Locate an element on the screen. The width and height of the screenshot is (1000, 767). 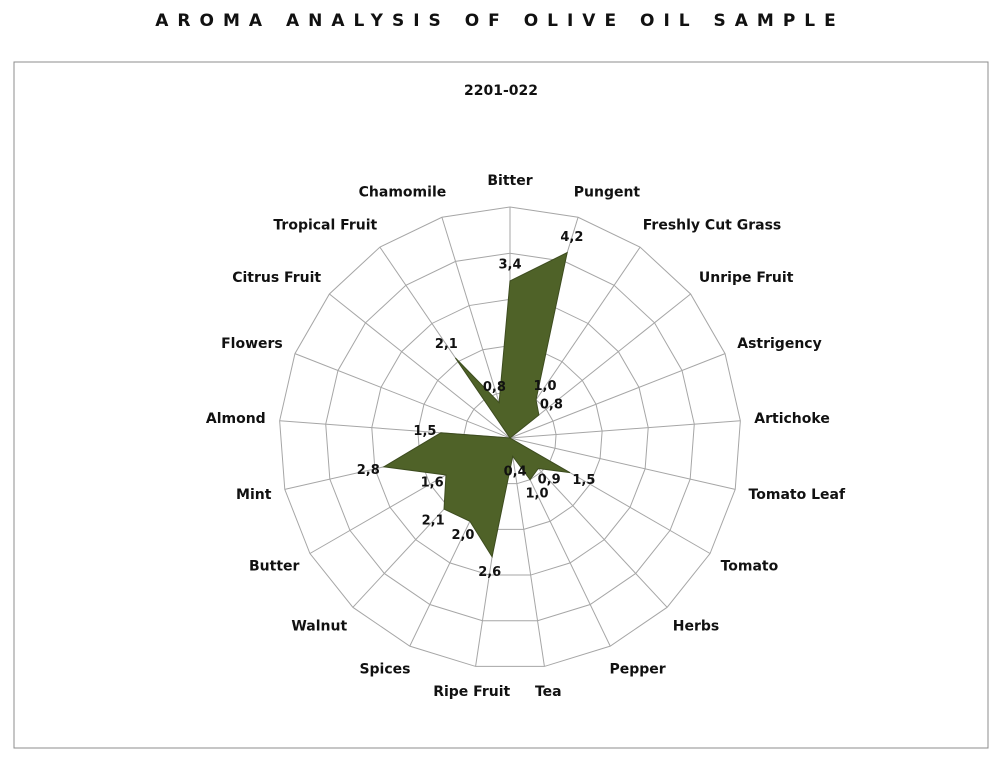
value-label: 0,9 is located at coordinates (549, 480).